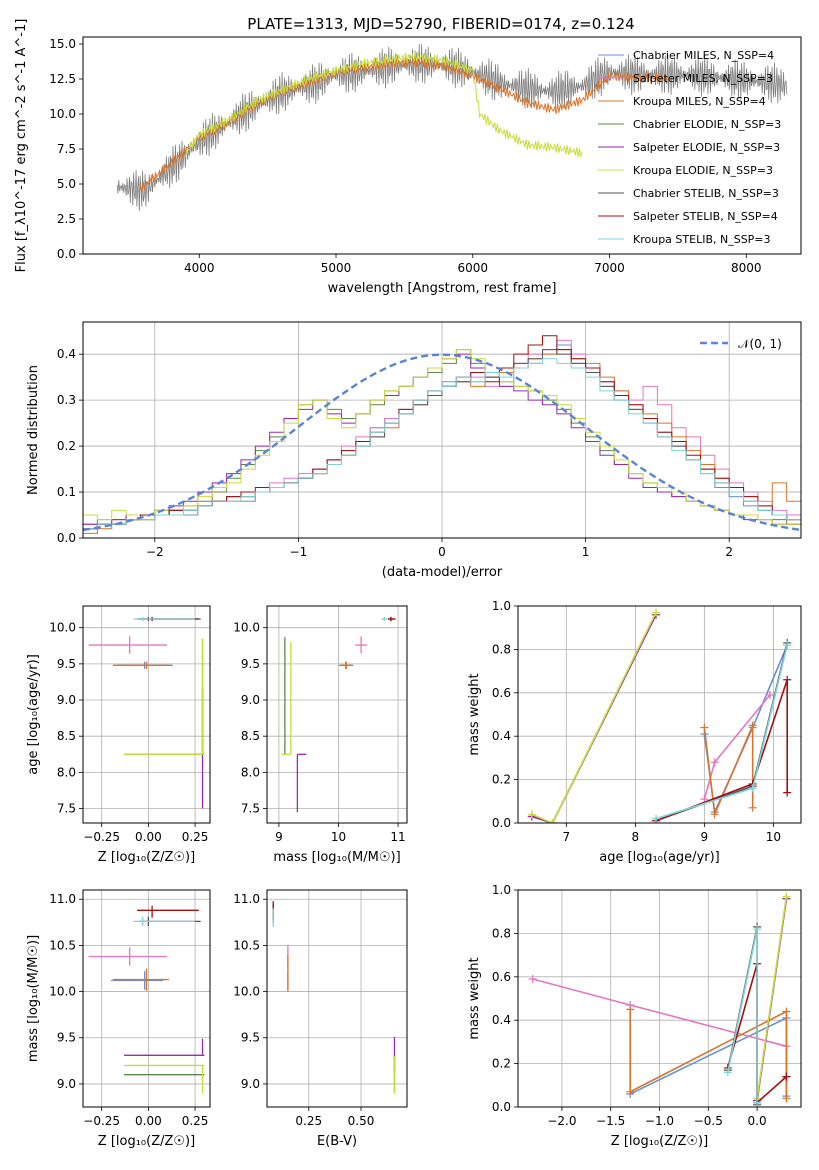 The image size is (819, 1170). What do you see at coordinates (33, 714) in the screenshot?
I see `y-axis-label: age [log₁₀(age/yr)]` at bounding box center [33, 714].